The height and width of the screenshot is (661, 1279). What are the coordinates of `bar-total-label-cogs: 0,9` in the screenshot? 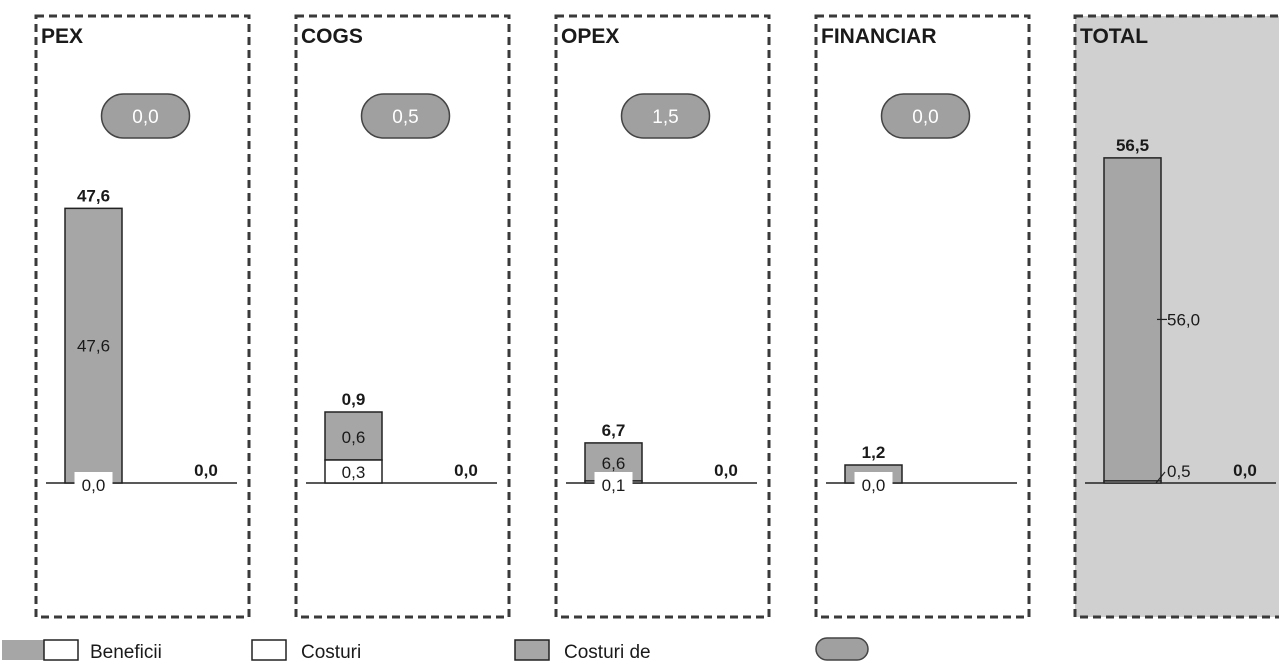 It's located at (354, 399).